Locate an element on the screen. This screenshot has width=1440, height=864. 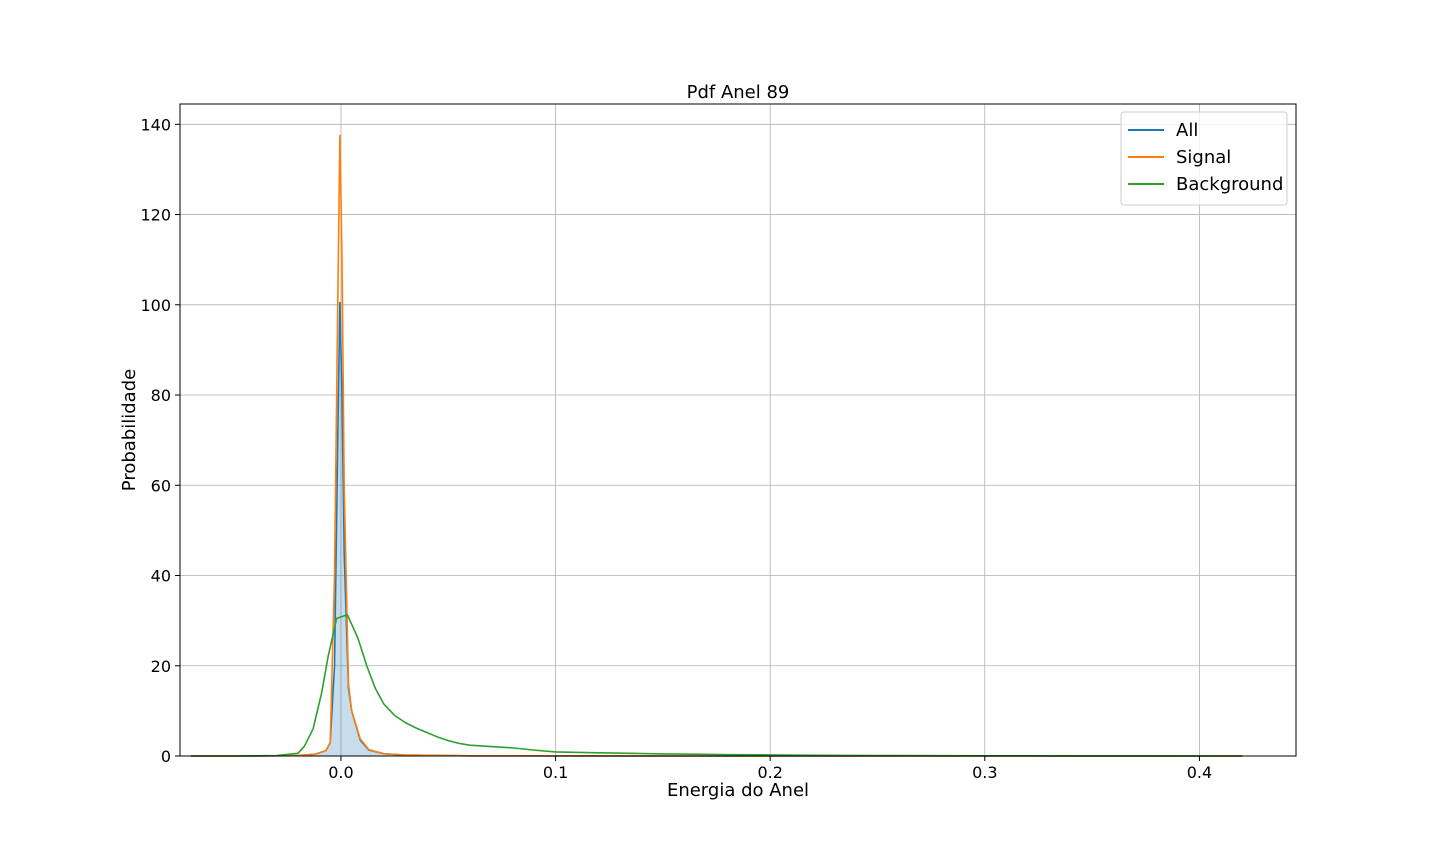
series-line-background is located at coordinates (716, 685).